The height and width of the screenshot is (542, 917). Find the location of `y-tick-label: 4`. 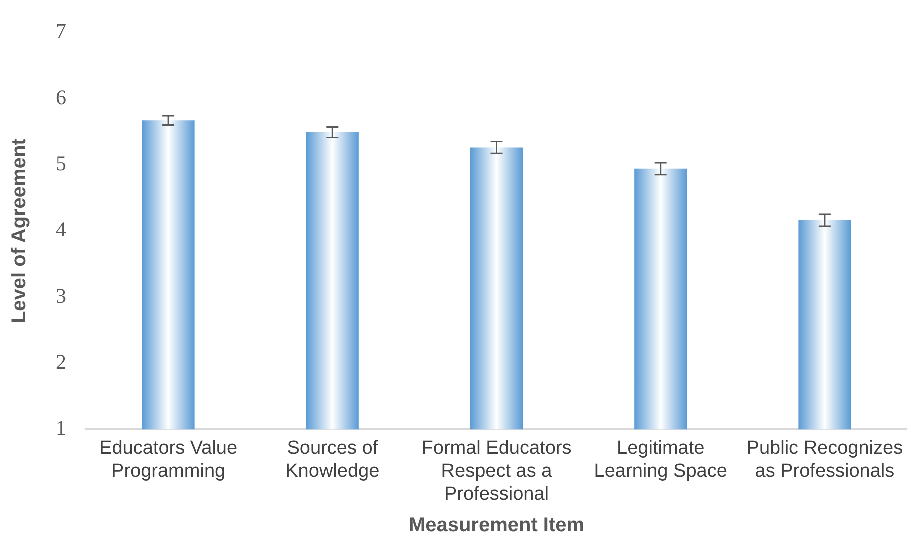

y-tick-label: 4 is located at coordinates (61, 230).